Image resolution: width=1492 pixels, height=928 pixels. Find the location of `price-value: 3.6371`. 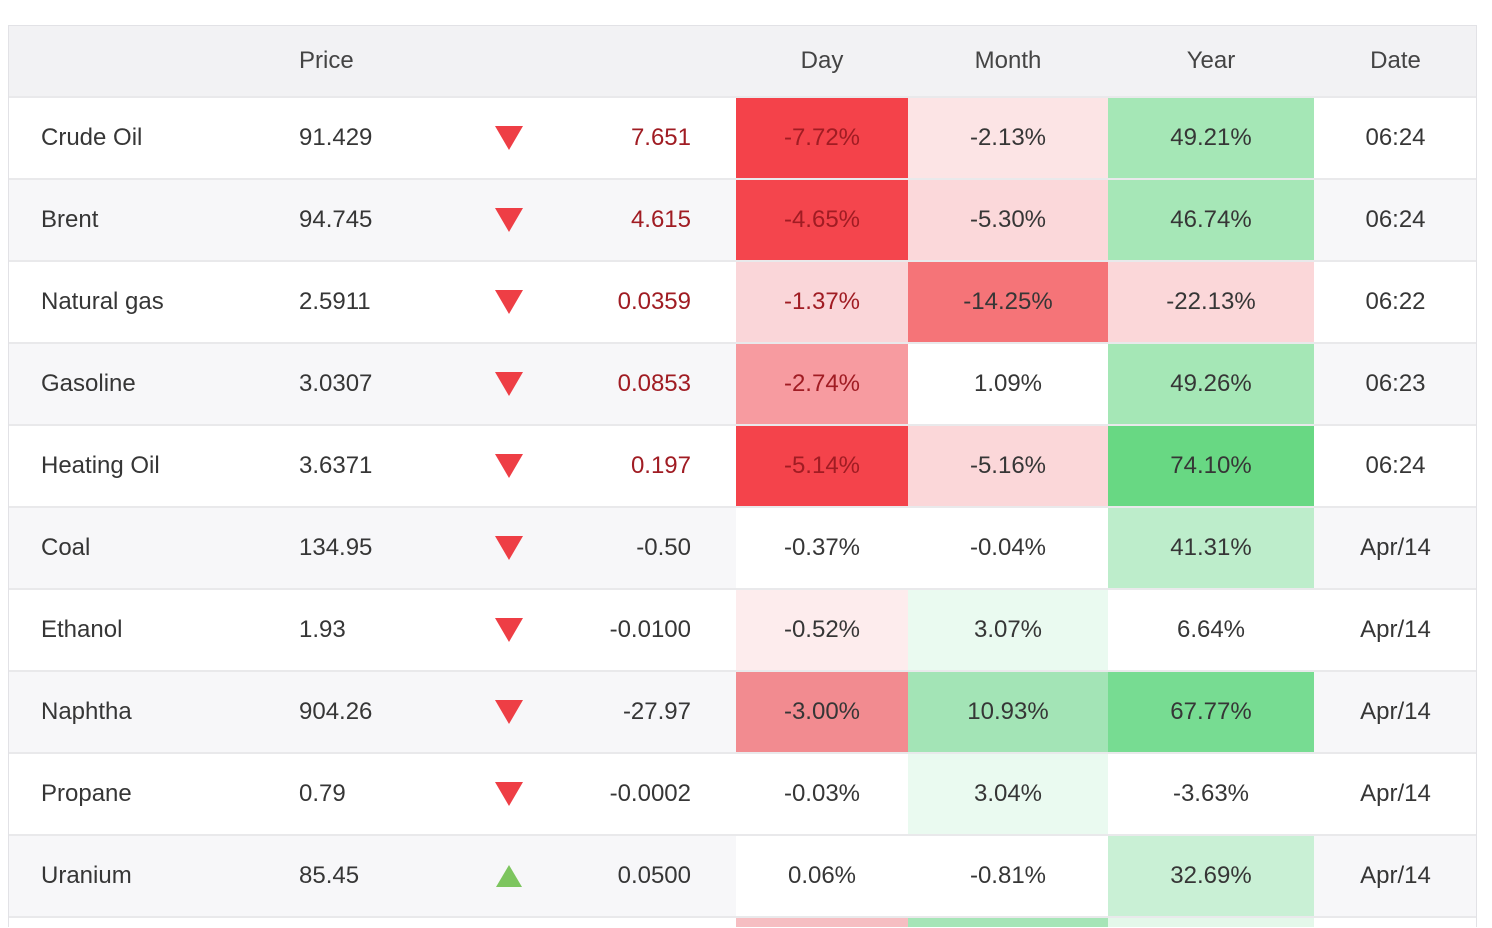

price-value: 3.6371 is located at coordinates (336, 465).